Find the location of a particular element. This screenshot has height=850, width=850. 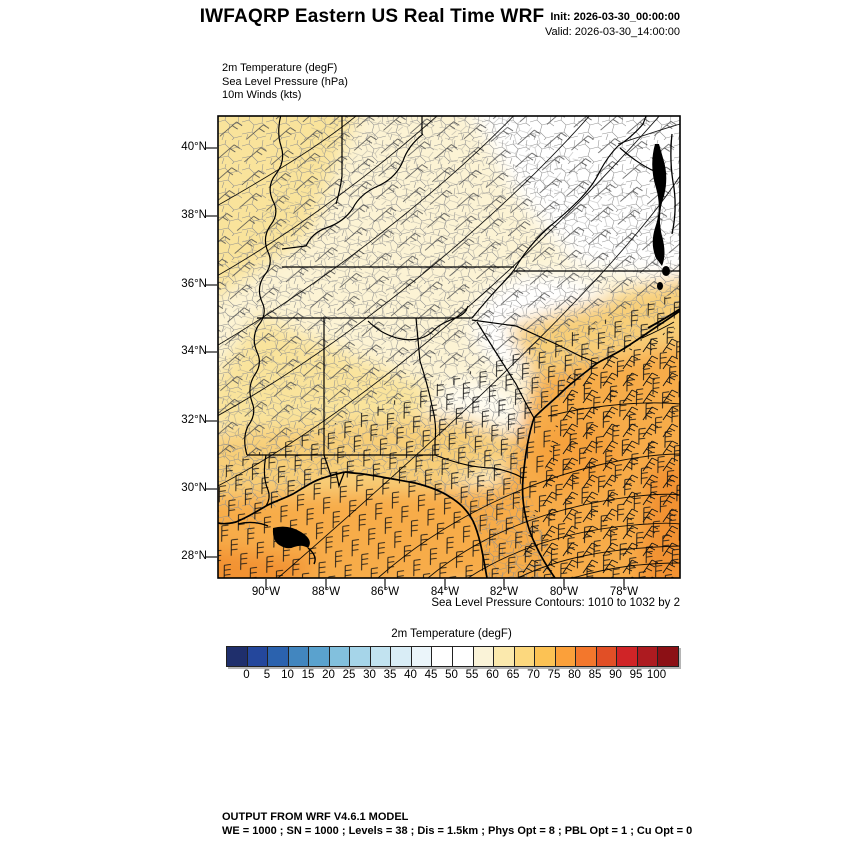

colorbar-tick-label: 10 is located at coordinates (287, 675).